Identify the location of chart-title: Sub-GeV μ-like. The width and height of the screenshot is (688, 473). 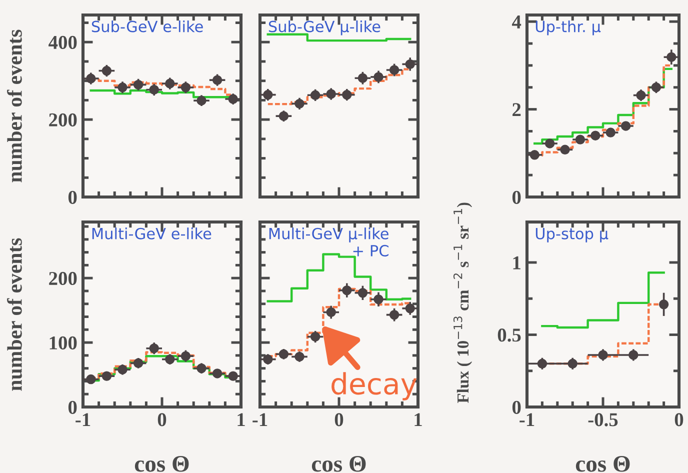
(324, 28).